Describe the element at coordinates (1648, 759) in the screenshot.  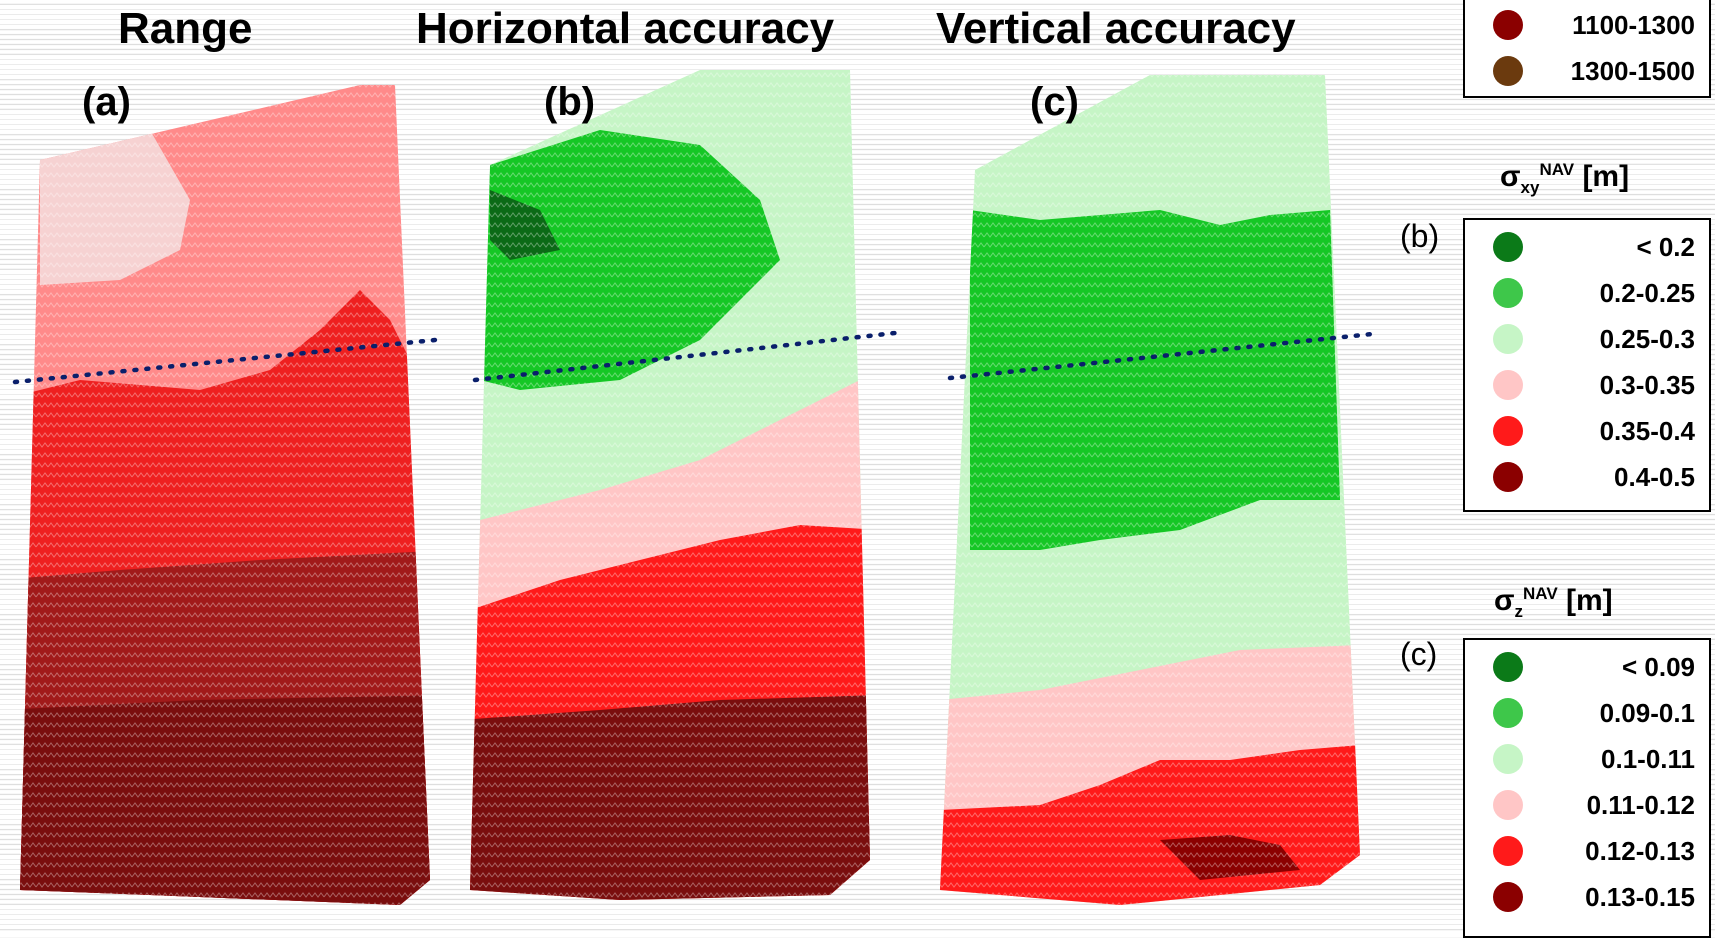
I see `legend-label: 0.1-0.11` at that location.